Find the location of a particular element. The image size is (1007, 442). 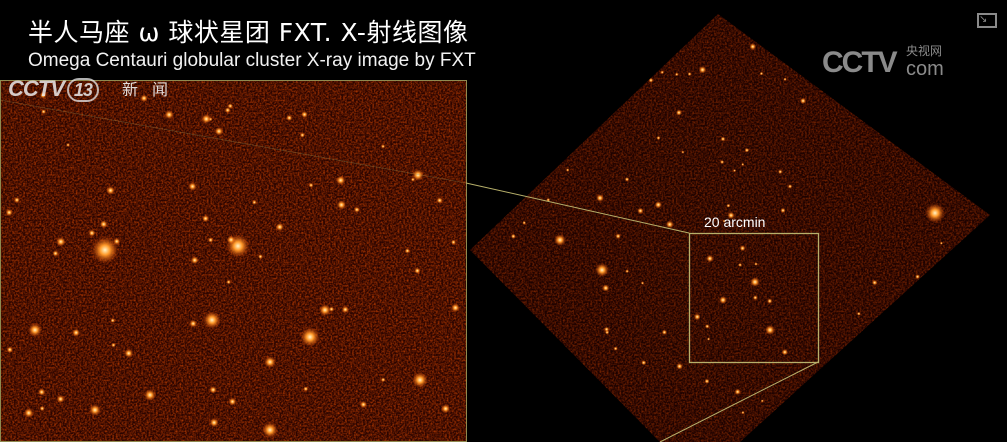

caption-title-cn: 半人马座 ω 球状星团 FXT. X-射线图像 is located at coordinates (248, 32).